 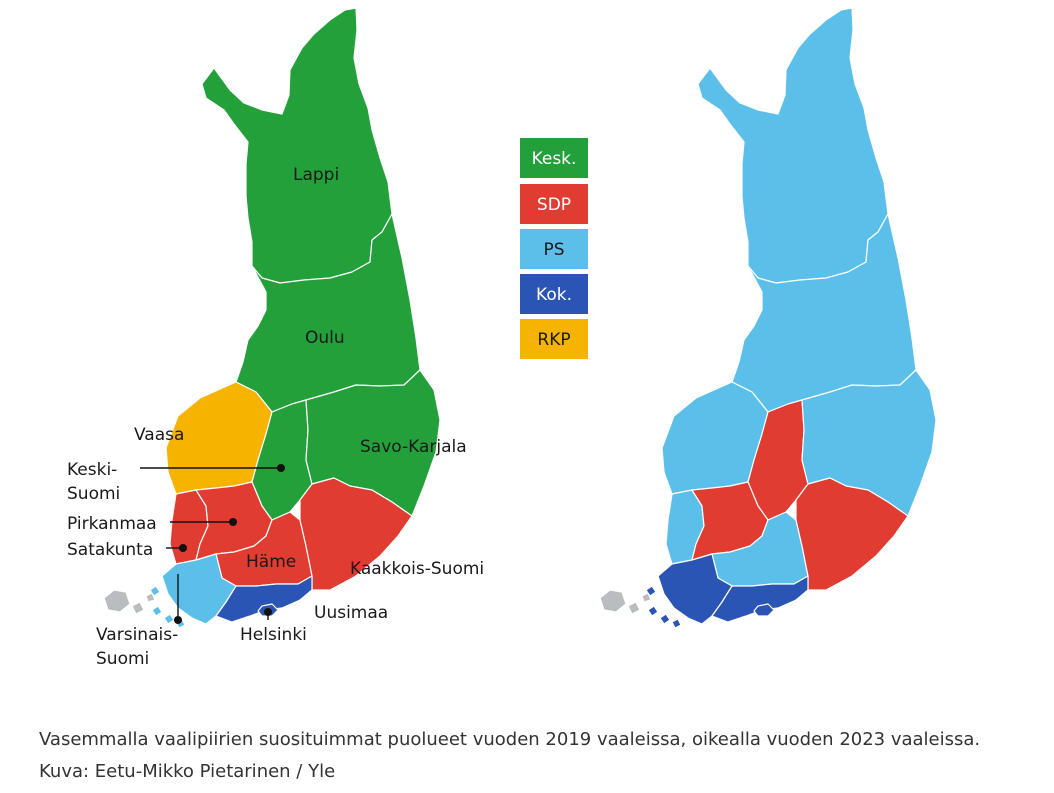 I want to click on legend-swatch-rkp, so click(x=554, y=339).